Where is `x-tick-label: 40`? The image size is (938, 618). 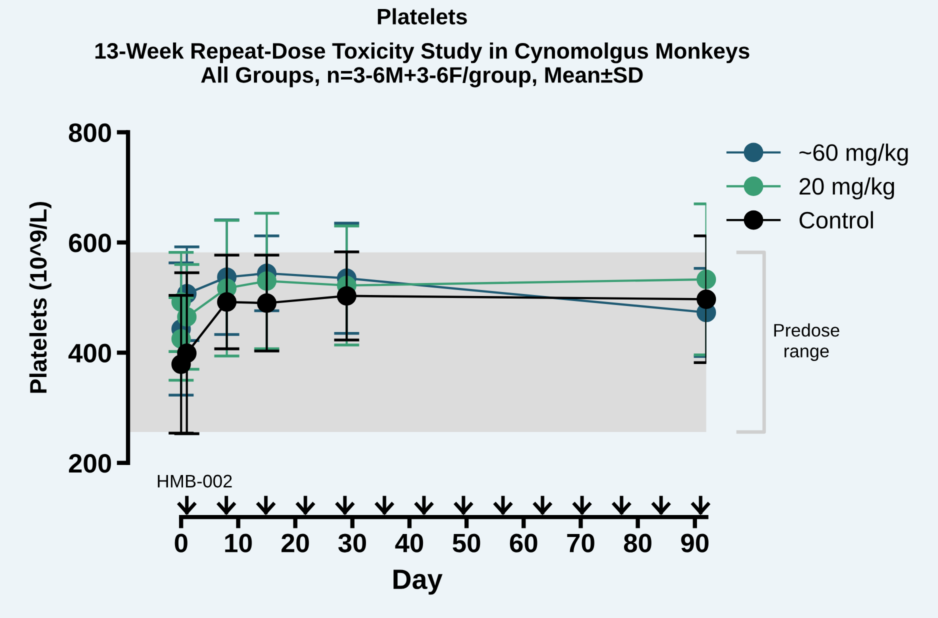
x-tick-label: 40 is located at coordinates (409, 543).